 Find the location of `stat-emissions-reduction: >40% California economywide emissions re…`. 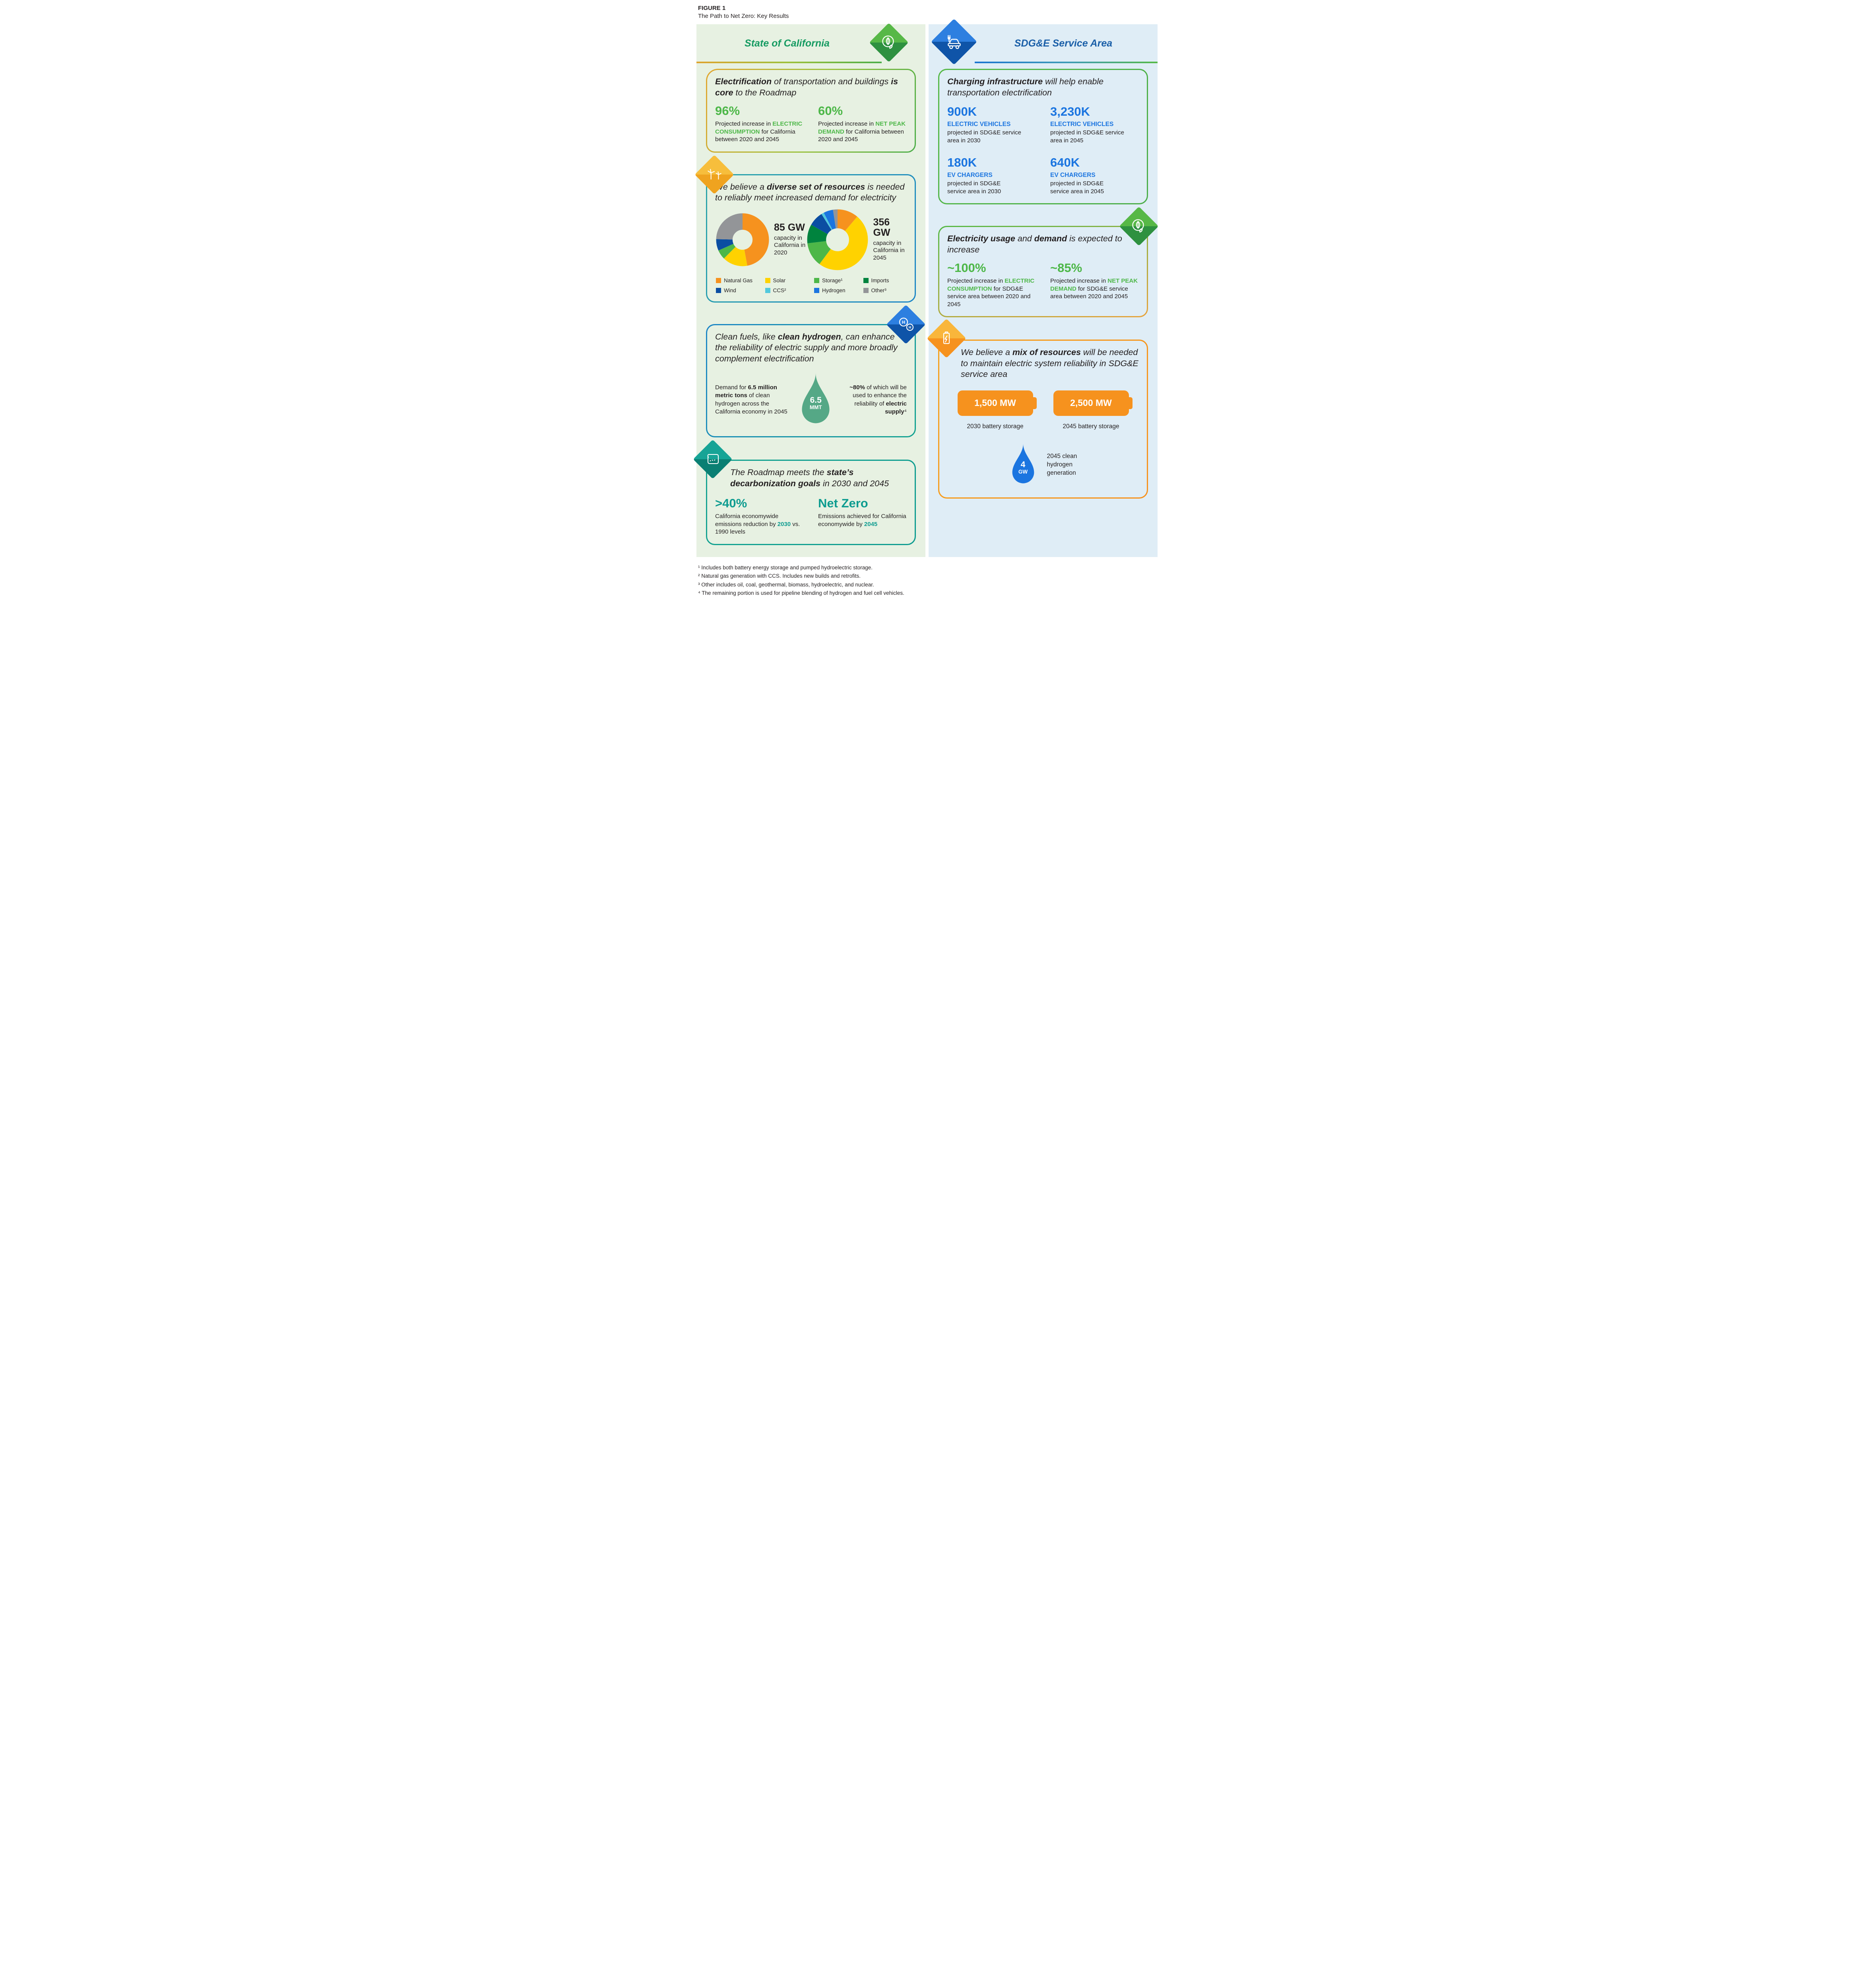

stat-emissions-reduction: >40% California economywide emissions re… is located at coordinates (759, 516).